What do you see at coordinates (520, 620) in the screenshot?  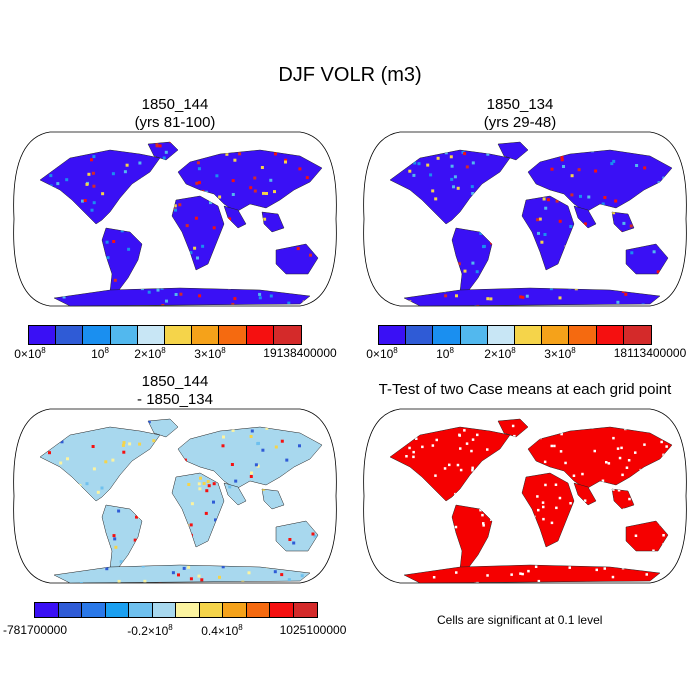 I see `significance-note: Cells are significant at 0.1 level` at bounding box center [520, 620].